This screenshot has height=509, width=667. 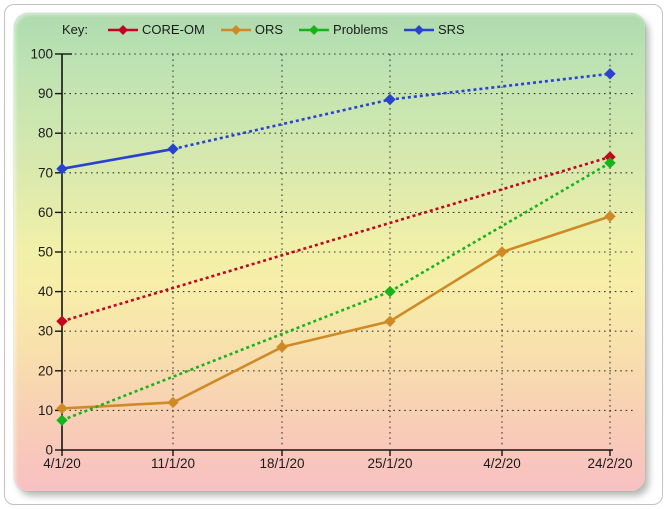 What do you see at coordinates (49, 450) in the screenshot?
I see `y-tick-label: 0` at bounding box center [49, 450].